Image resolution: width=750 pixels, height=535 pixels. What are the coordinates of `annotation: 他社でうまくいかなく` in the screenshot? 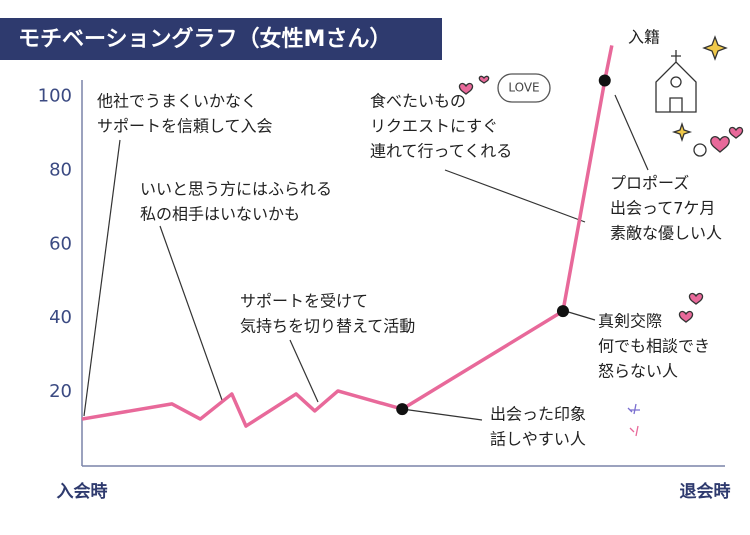 It's located at (177, 101).